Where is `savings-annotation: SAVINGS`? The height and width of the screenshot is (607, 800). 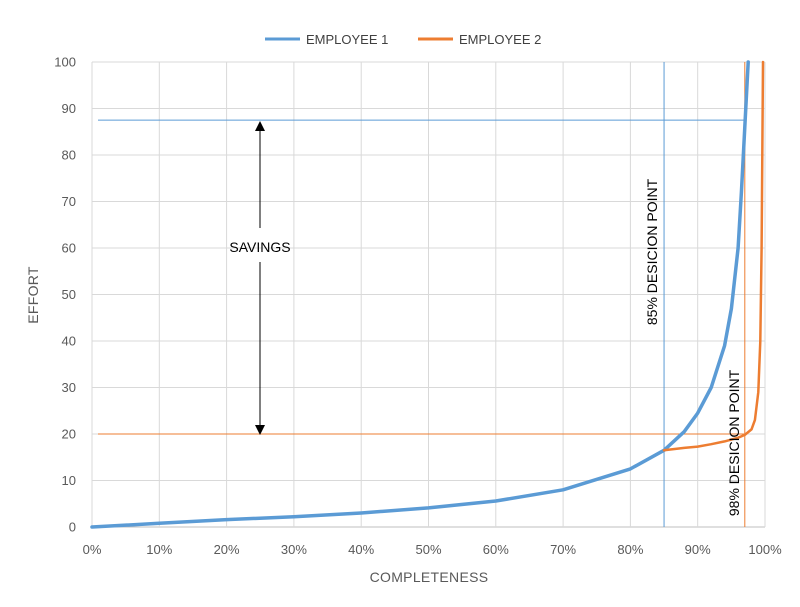 savings-annotation: SAVINGS is located at coordinates (260, 278).